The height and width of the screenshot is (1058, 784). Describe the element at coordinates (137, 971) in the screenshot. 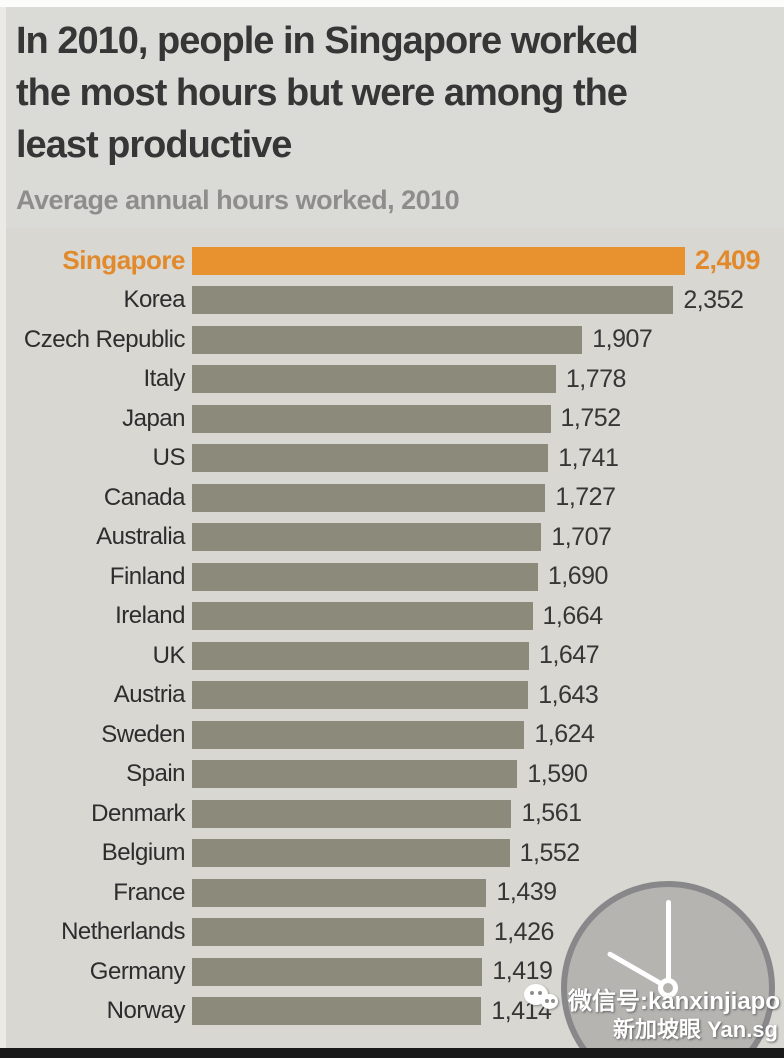

I see `category-label: Germany` at that location.